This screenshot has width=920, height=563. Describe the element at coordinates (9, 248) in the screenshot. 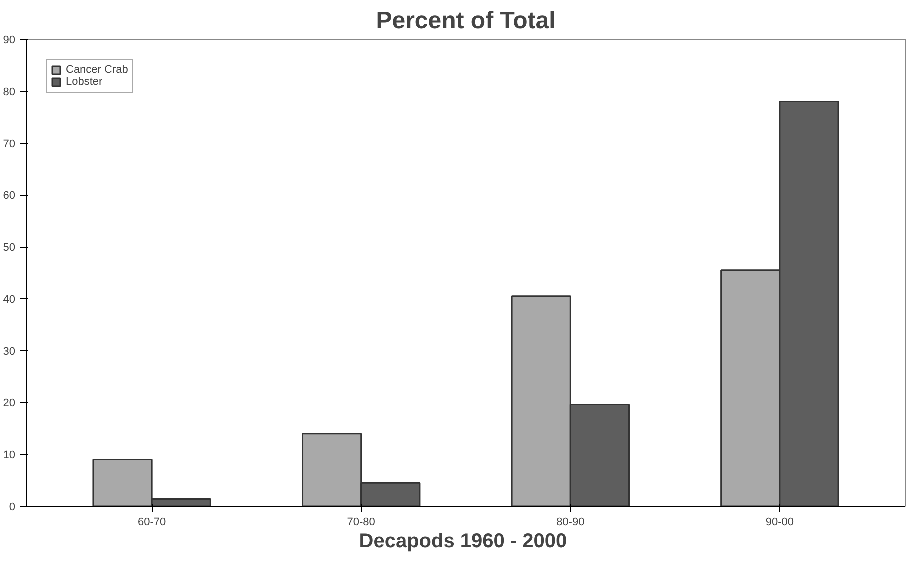

I see `y-tick-label: 50` at that location.